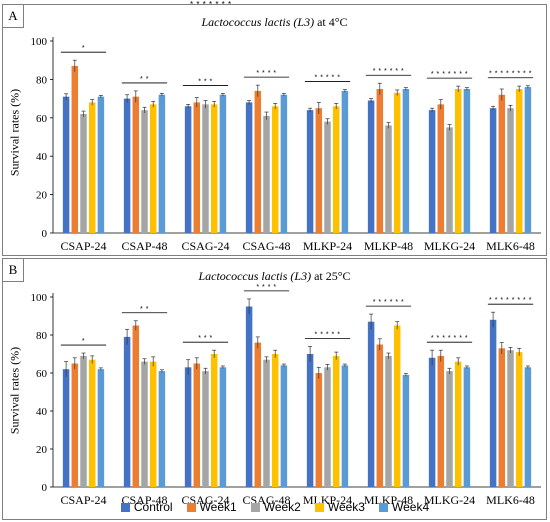 The width and height of the screenshot is (550, 522). I want to click on legend-label: Week3, so click(346, 507).